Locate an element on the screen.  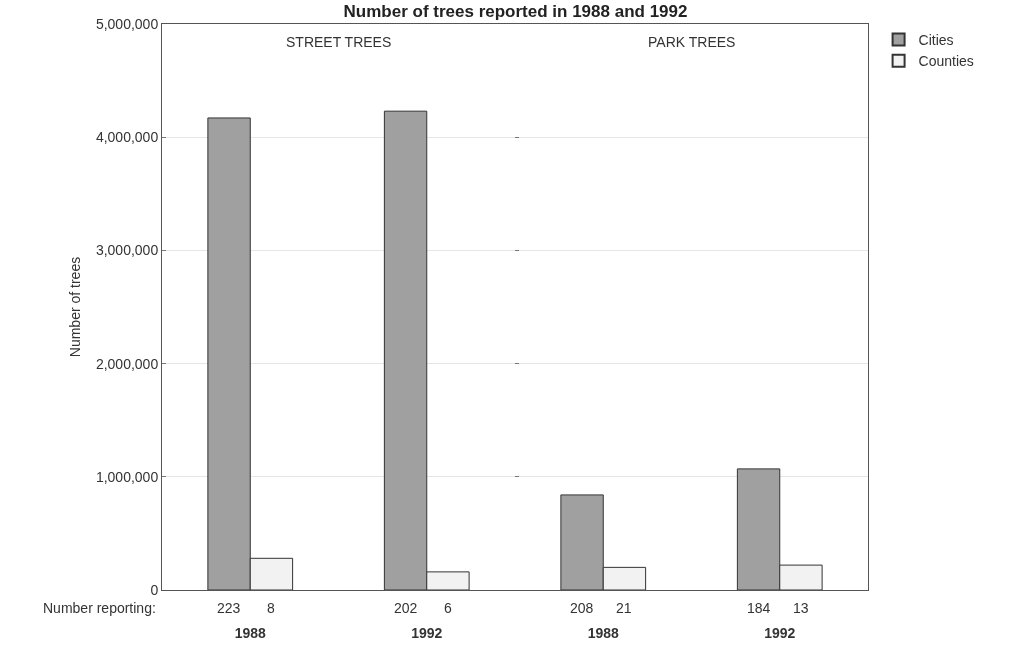
annotation: 8 is located at coordinates (271, 608).